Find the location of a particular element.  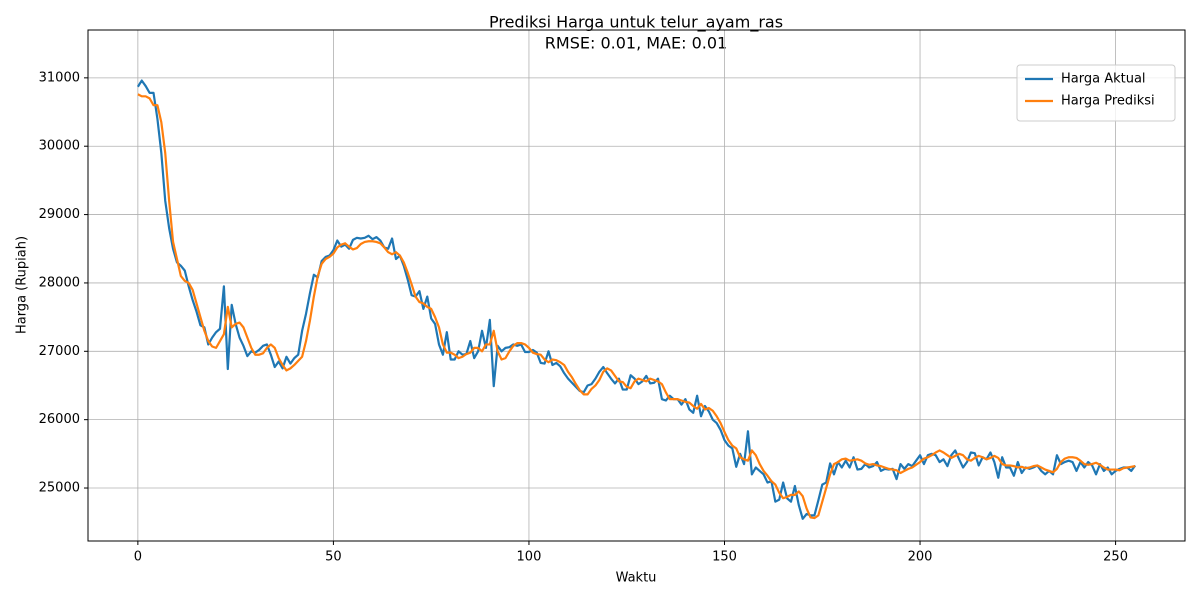

y-tick-label: 31000 is located at coordinates (59, 77).